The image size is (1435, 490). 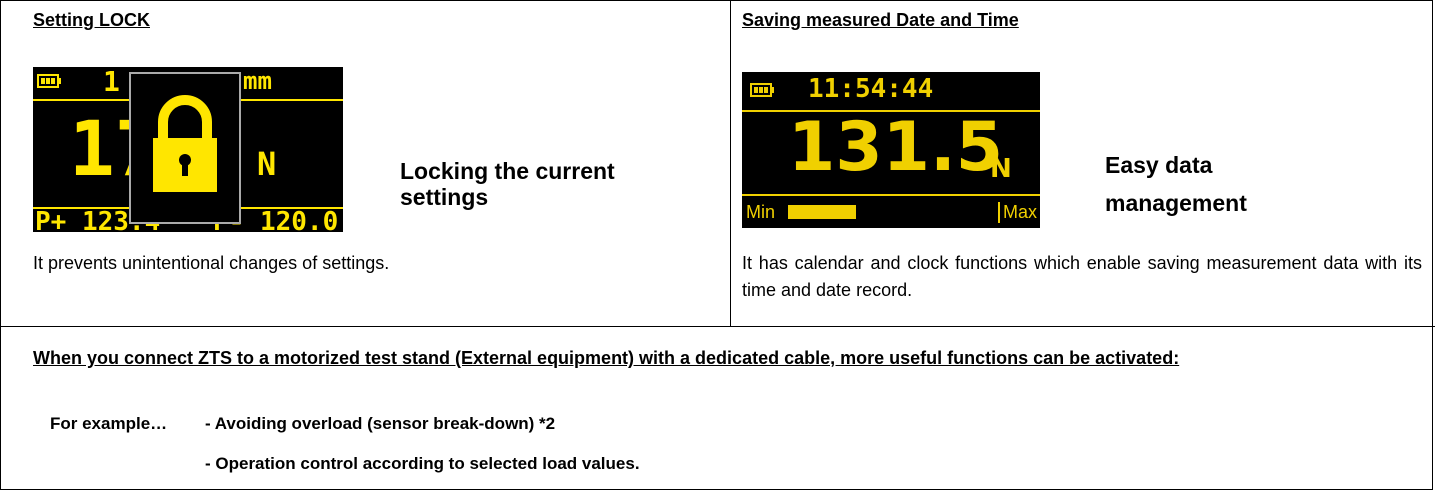 What do you see at coordinates (257, 81) in the screenshot?
I see `lcd-text: mm` at bounding box center [257, 81].